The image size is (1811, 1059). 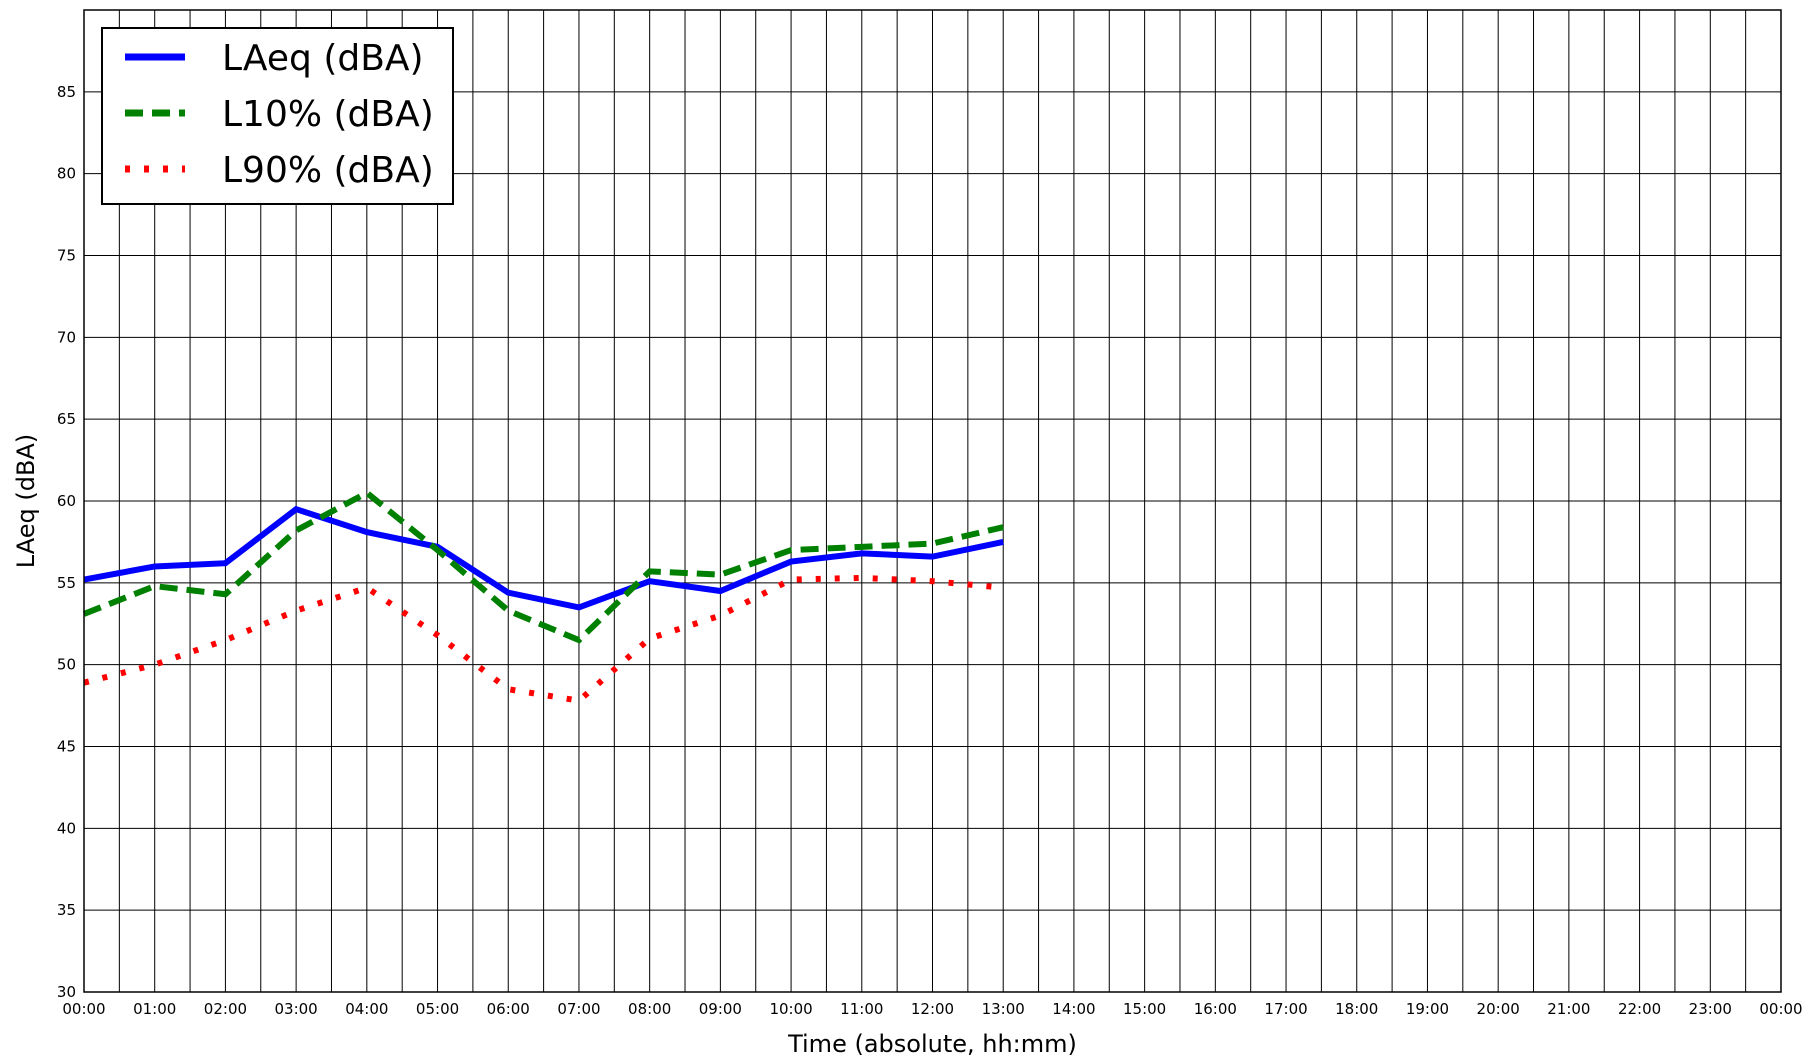 I want to click on x-tick-label: 10:00, so click(x=790, y=1009).